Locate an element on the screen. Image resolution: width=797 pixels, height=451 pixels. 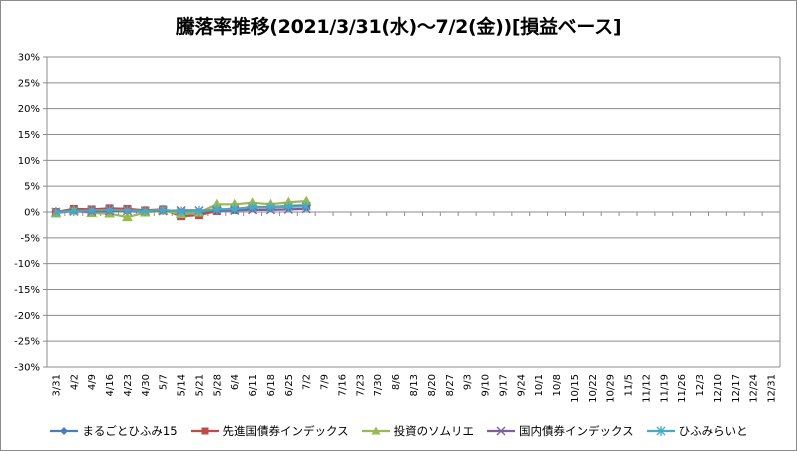
legend-label: ひふみらいと is located at coordinates (713, 431).